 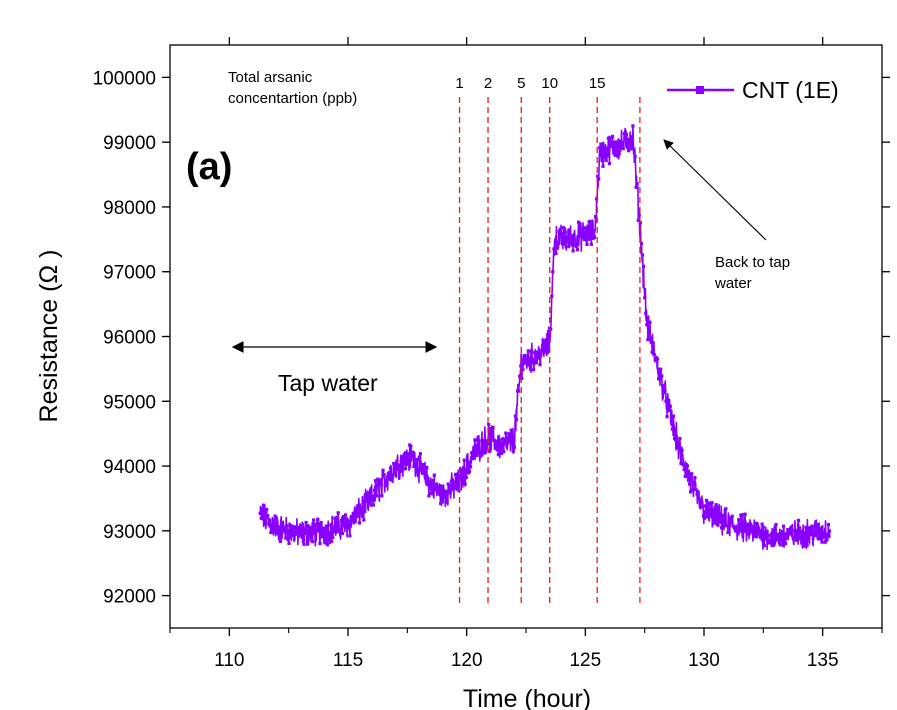 What do you see at coordinates (129, 143) in the screenshot?
I see `y-tick-label: 99000` at bounding box center [129, 143].